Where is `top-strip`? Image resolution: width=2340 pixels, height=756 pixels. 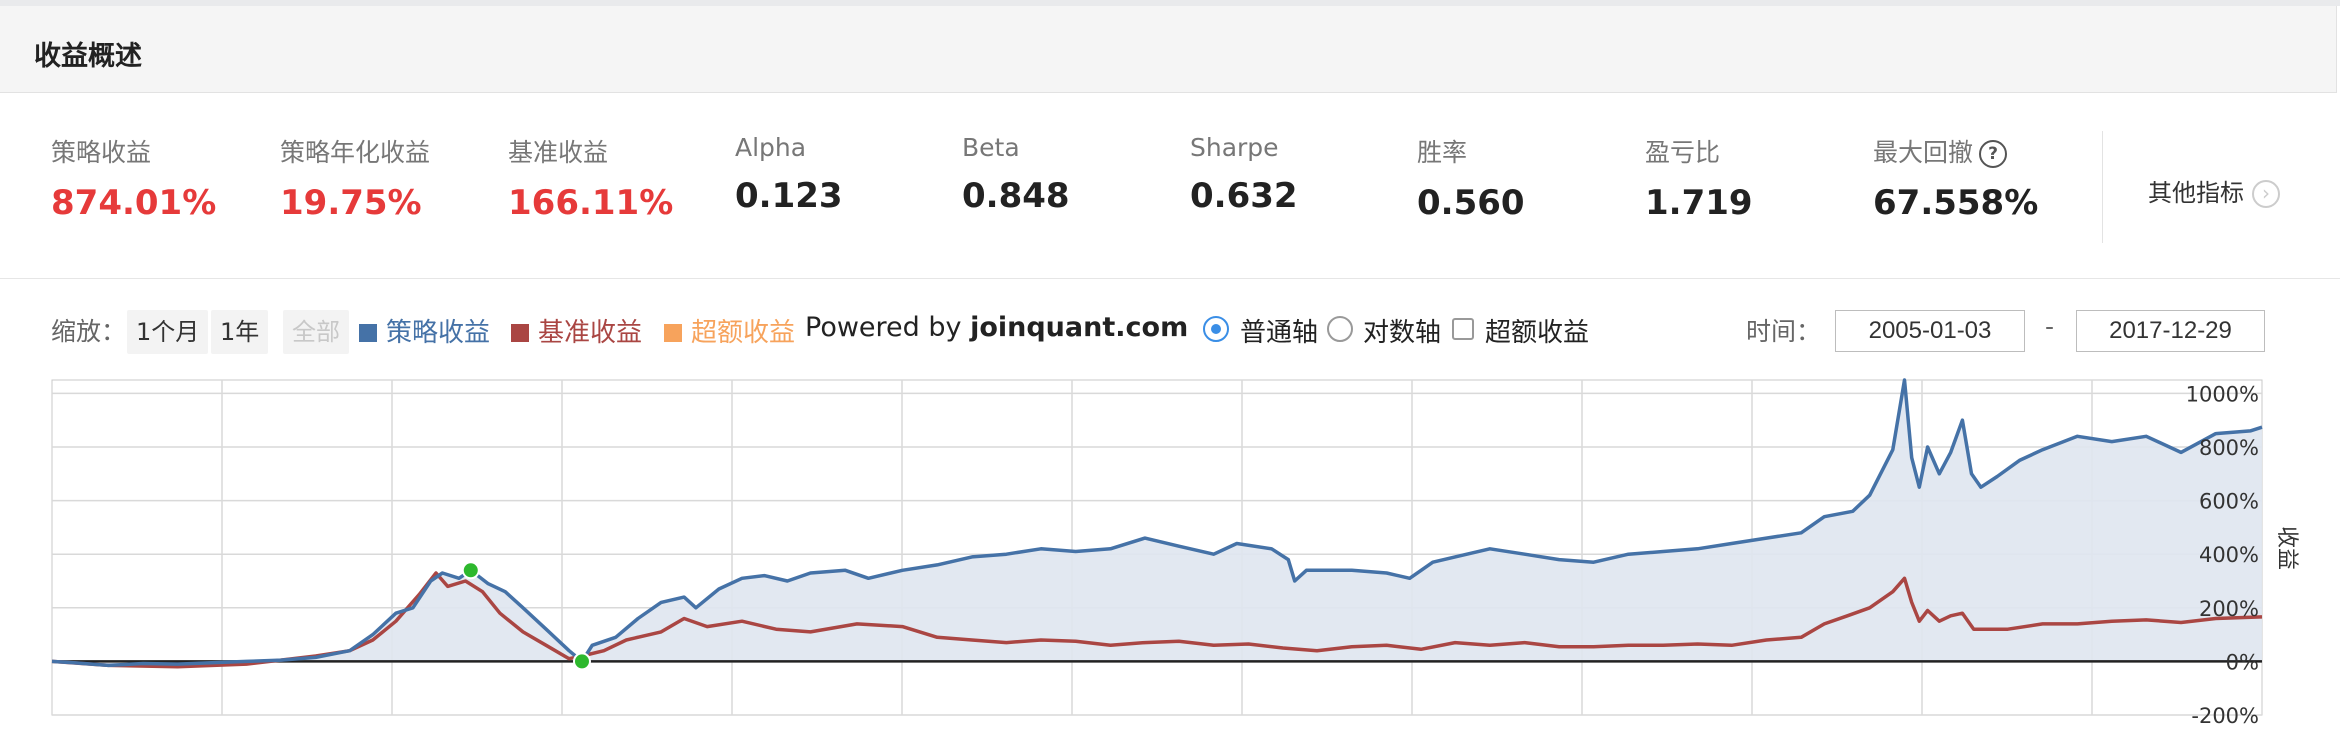 top-strip is located at coordinates (1170, 3).